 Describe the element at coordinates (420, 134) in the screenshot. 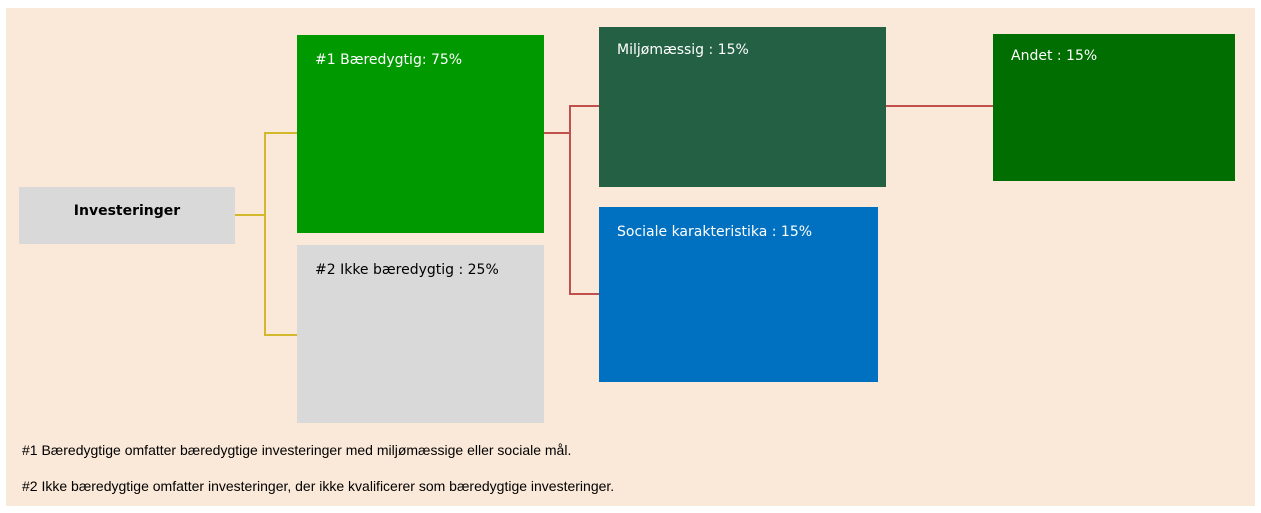

I see `node-box: #1 Bæredygtig: 75%` at that location.